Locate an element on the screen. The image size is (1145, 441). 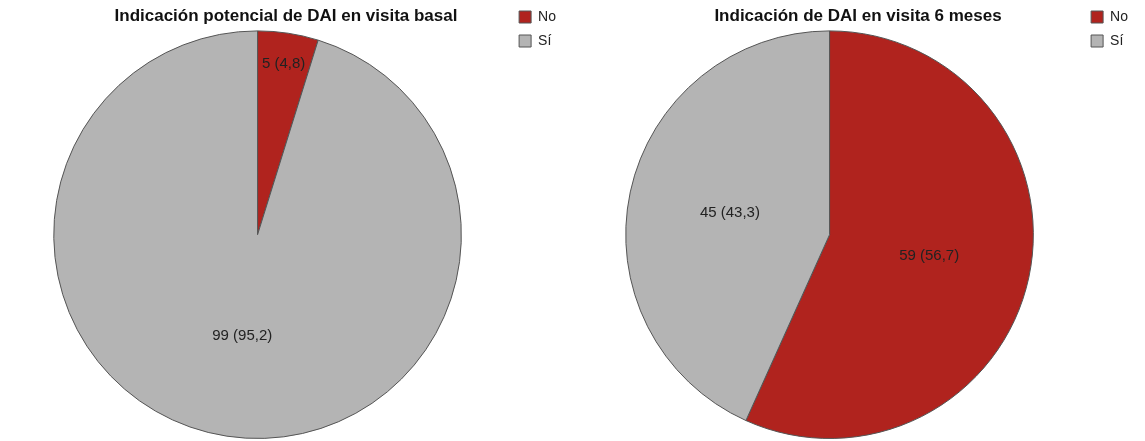
data-label: 5 (4,8) is located at coordinates (283, 62).